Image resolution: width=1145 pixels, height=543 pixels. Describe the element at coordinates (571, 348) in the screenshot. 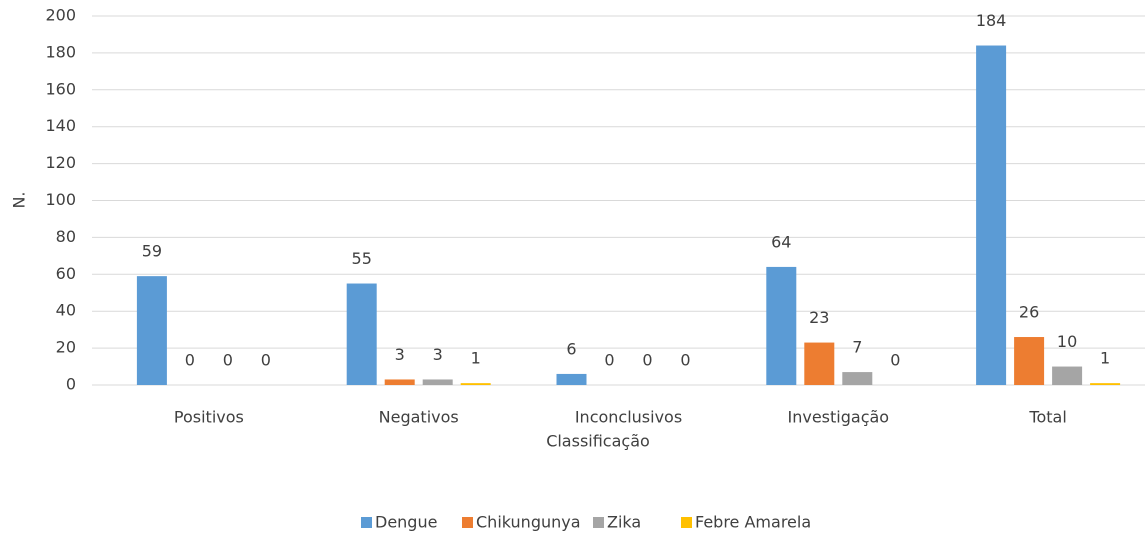

I see `data-label: 6` at that location.